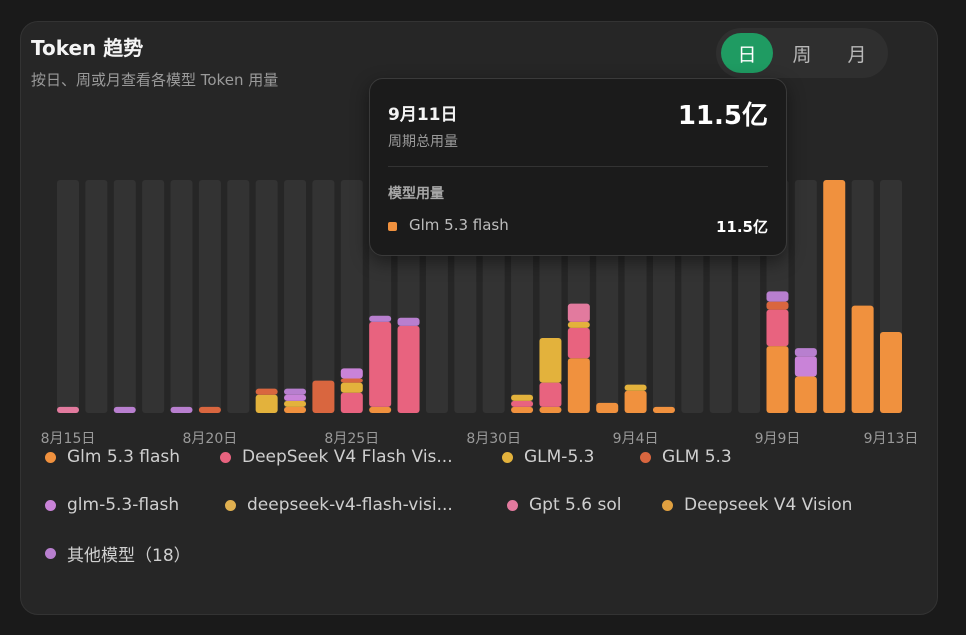 The height and width of the screenshot is (635, 966). What do you see at coordinates (636, 439) in the screenshot?
I see `x-tick-label: 9月4日` at bounding box center [636, 439].